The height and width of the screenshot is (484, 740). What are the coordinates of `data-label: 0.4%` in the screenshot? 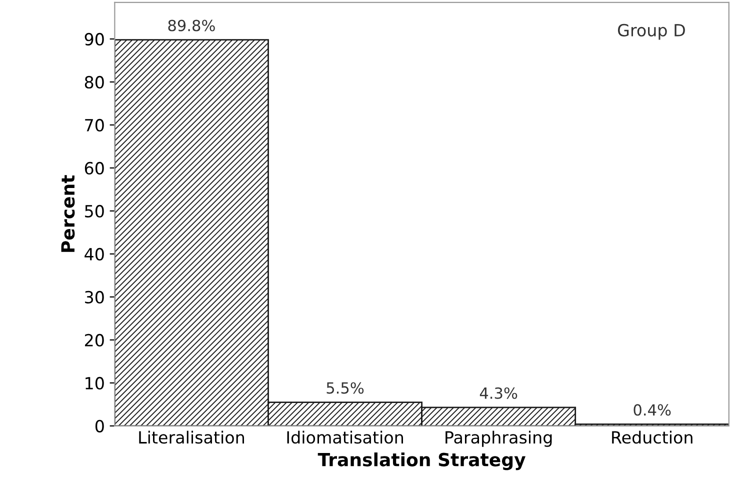 It's located at (652, 410).